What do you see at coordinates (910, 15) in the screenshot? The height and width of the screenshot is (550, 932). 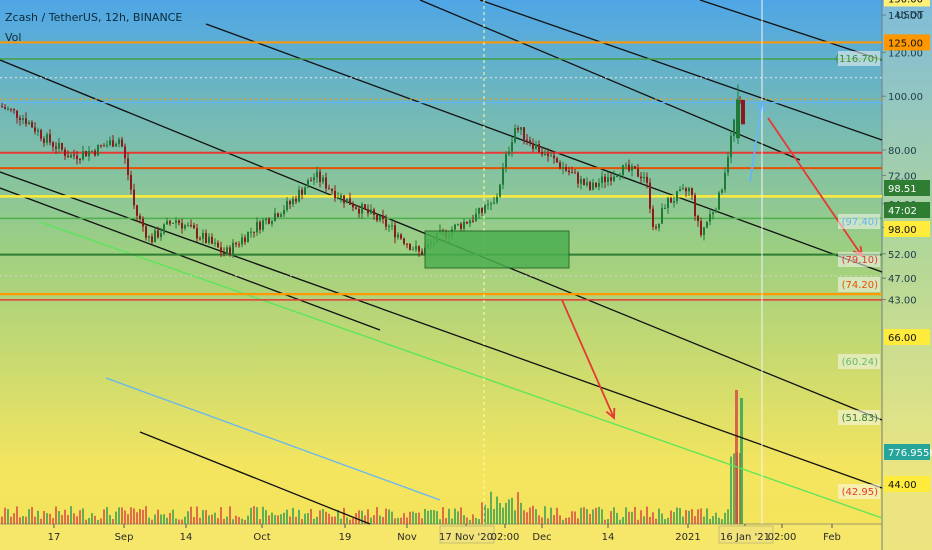 I see `currency-badge: USDT` at bounding box center [910, 15].